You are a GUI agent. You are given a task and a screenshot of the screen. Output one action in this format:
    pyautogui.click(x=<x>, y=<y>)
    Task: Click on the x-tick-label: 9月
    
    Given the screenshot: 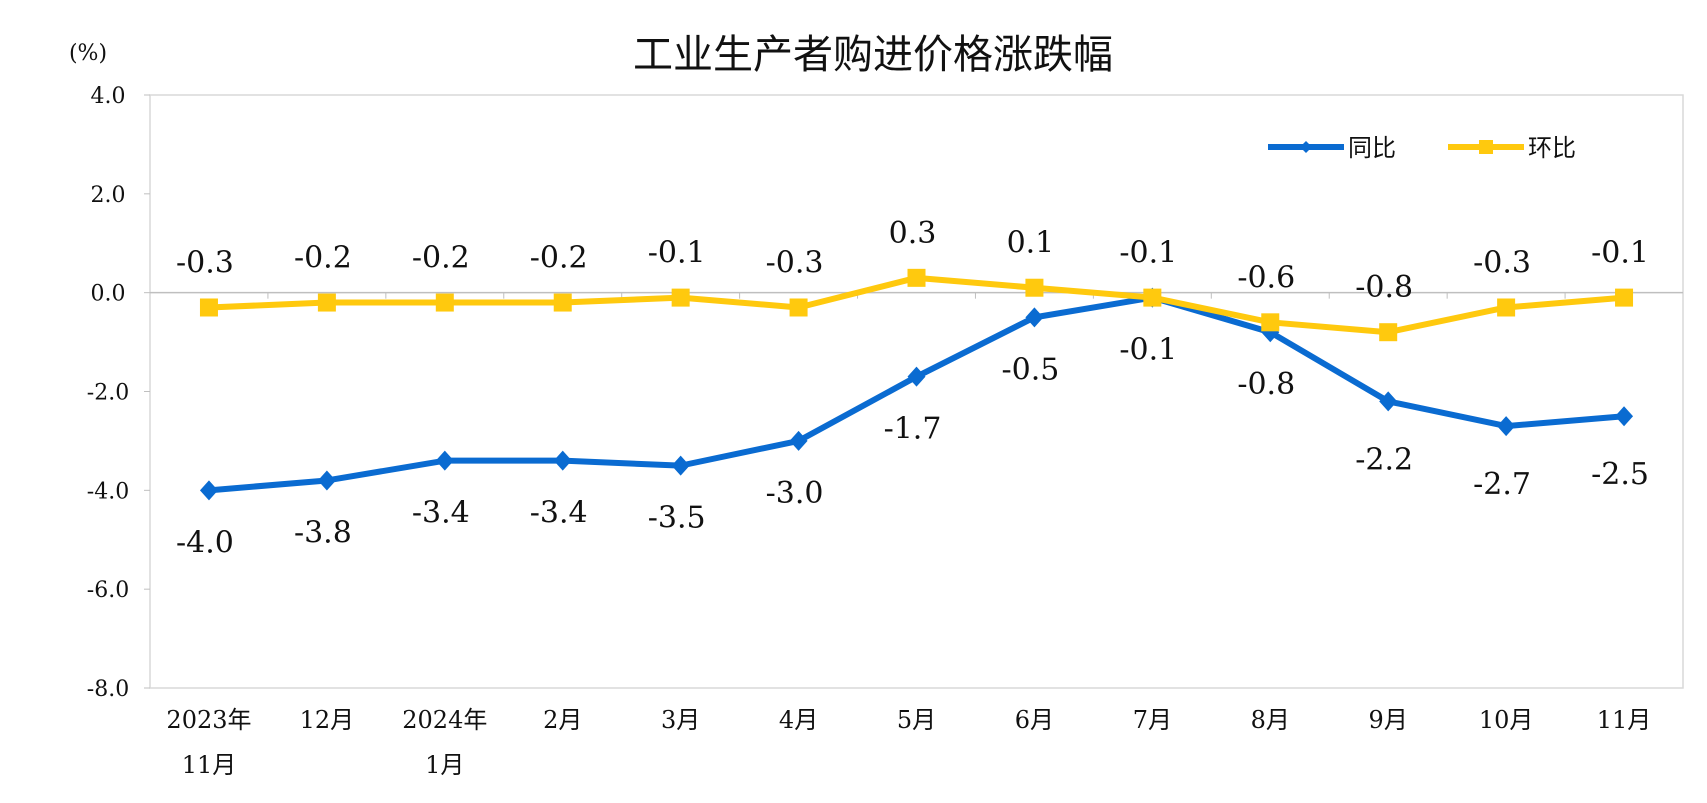 What is the action you would take?
    pyautogui.click(x=1388, y=720)
    